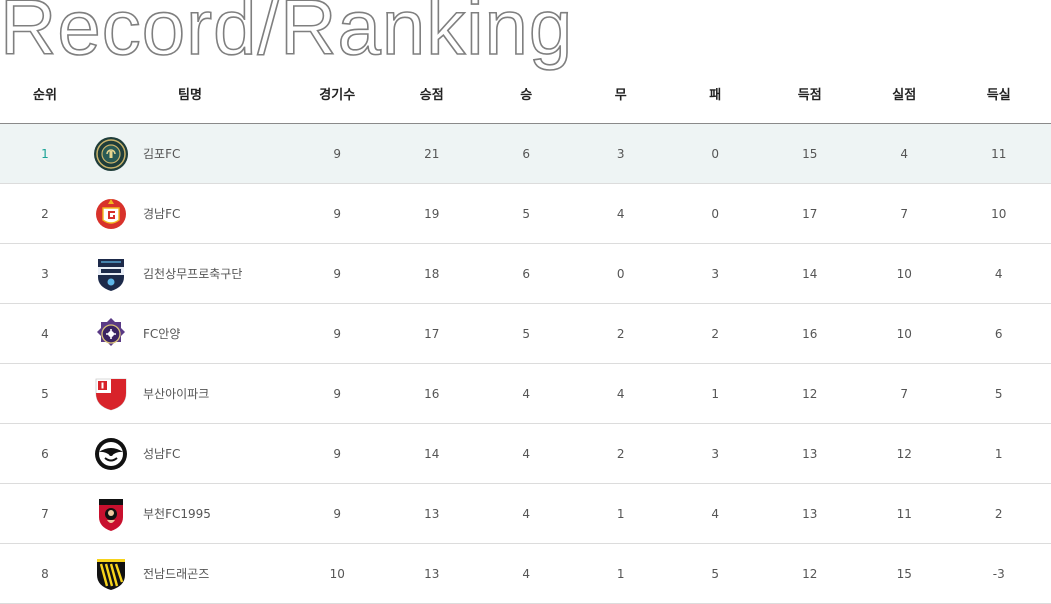 This screenshot has width=1051, height=604. Describe the element at coordinates (45, 213) in the screenshot. I see `rank-cell: 2` at that location.